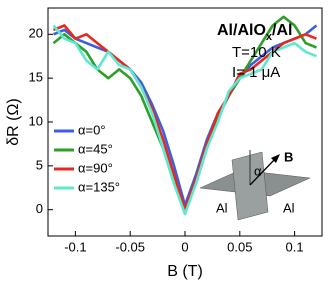 Image resolution: width=332 pixels, height=288 pixels. What do you see at coordinates (239, 246) in the screenshot?
I see `x-tick-label: 0.05` at bounding box center [239, 246].